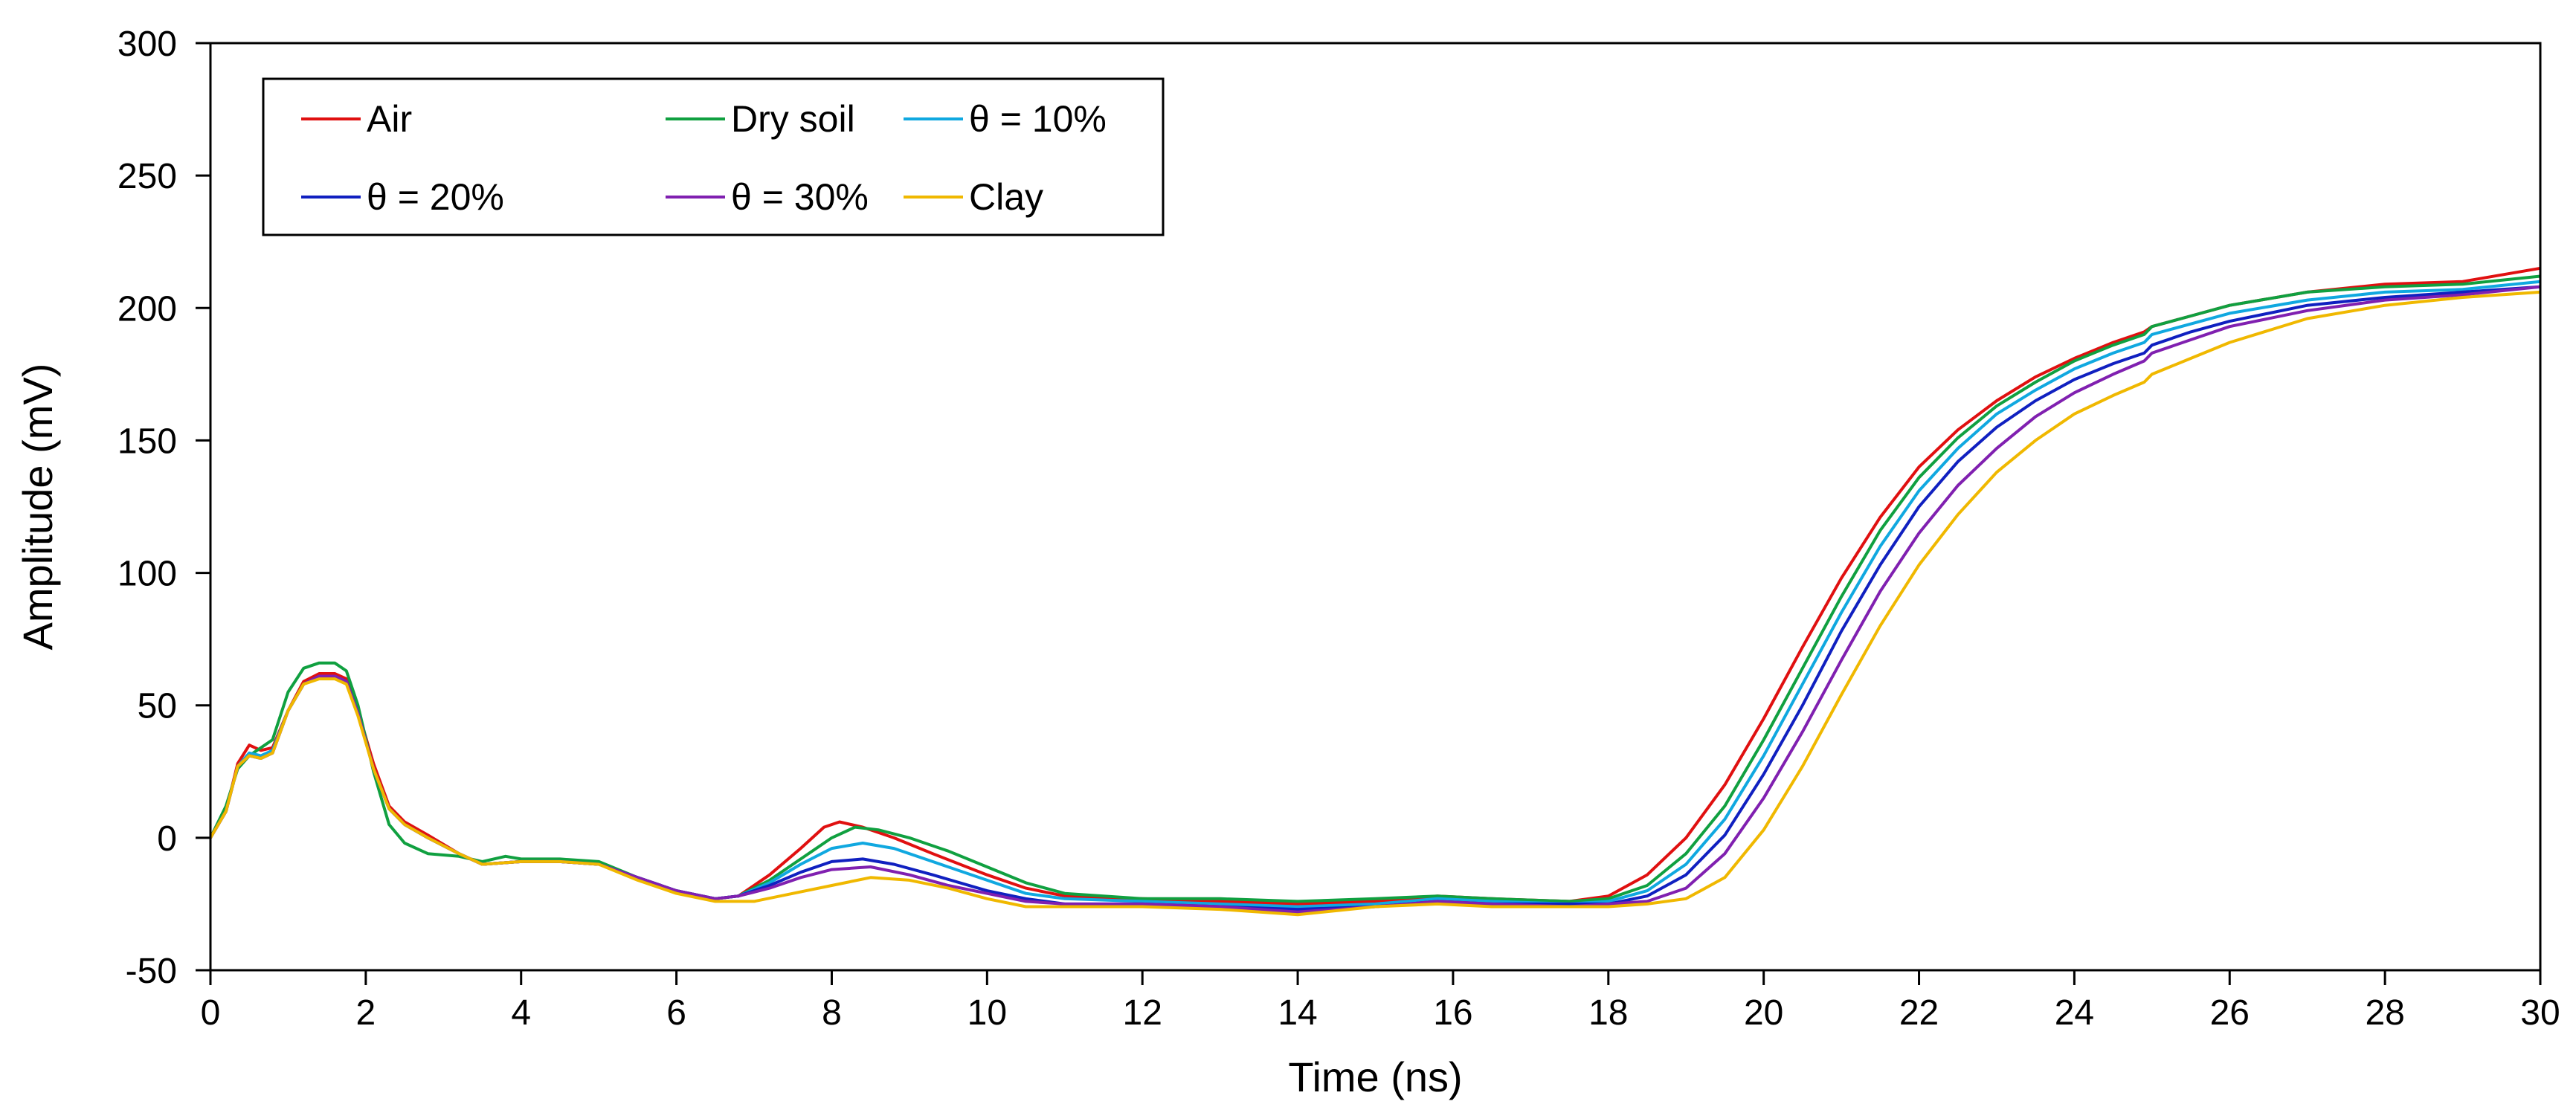  I want to click on legend-label: θ = 30%, so click(800, 197).